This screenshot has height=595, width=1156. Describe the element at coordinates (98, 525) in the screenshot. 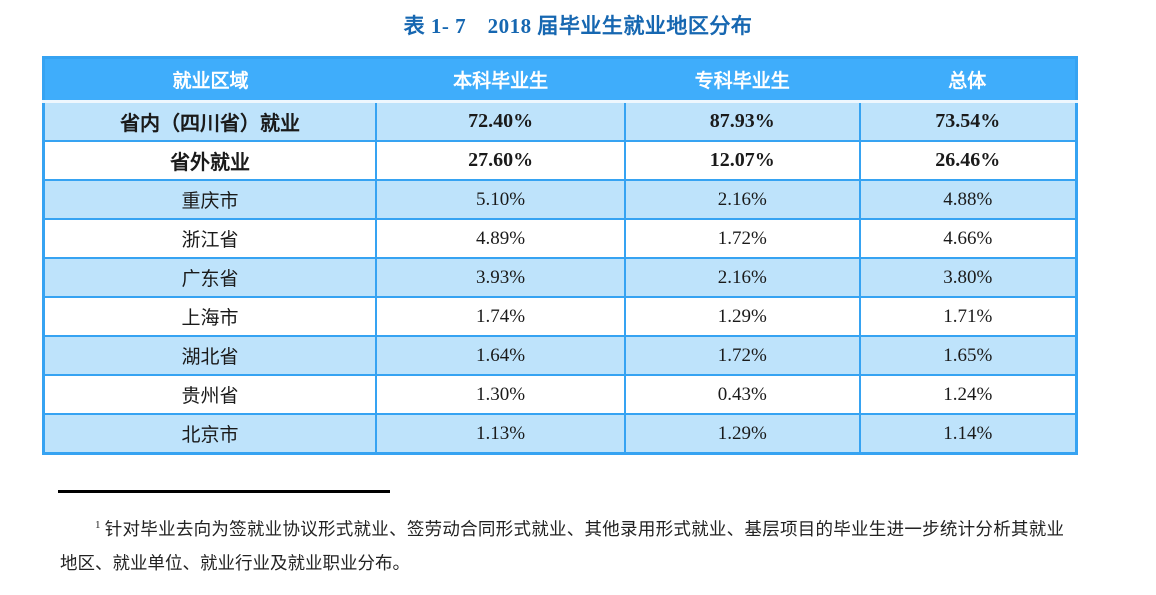

I see `footnote-marker: 1` at that location.